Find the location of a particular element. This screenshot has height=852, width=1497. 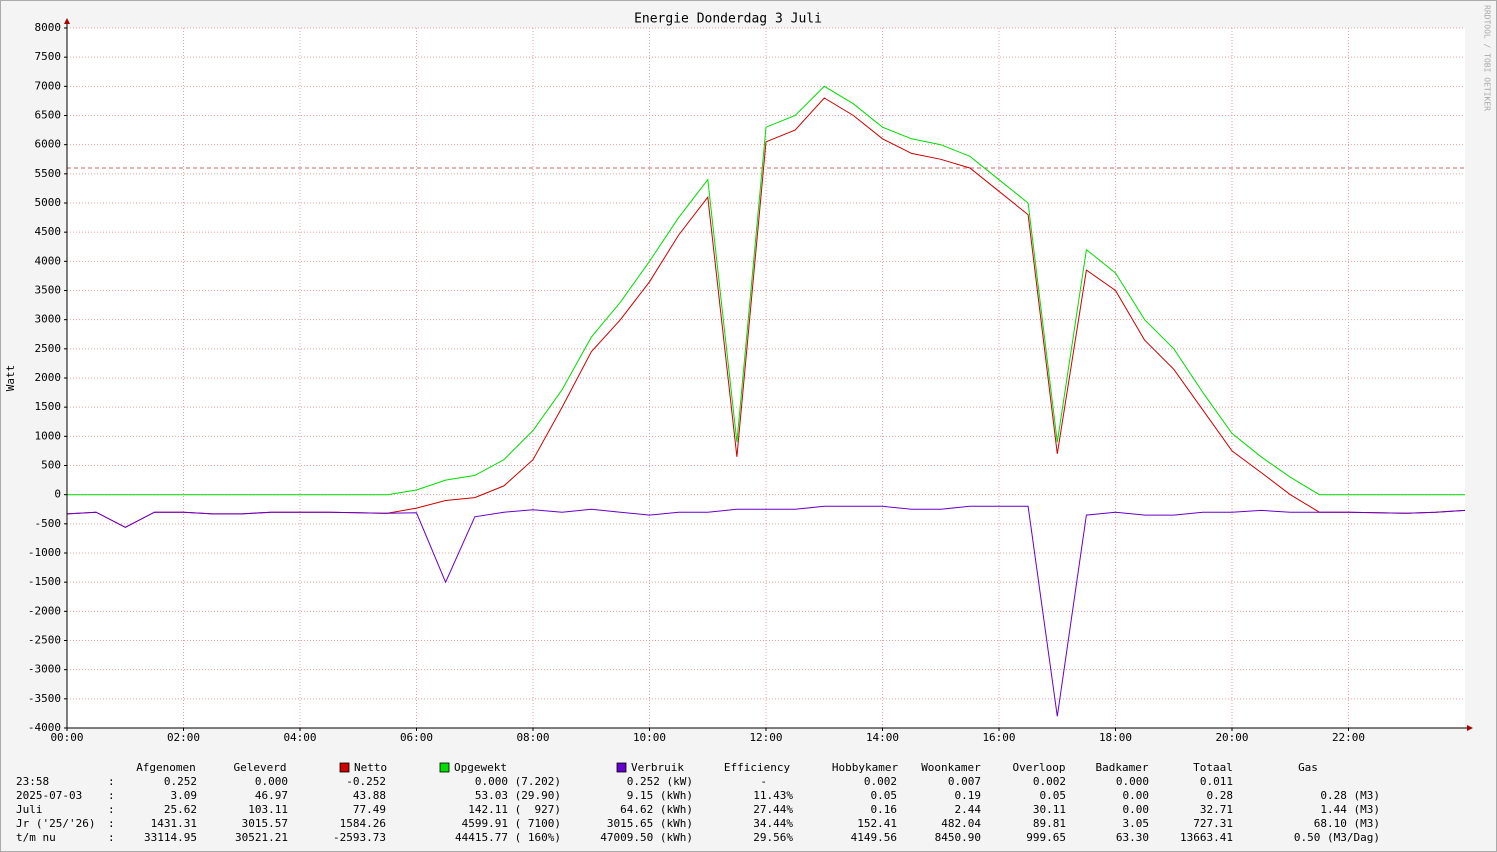

y-tick-label: 6500 is located at coordinates (48, 115).